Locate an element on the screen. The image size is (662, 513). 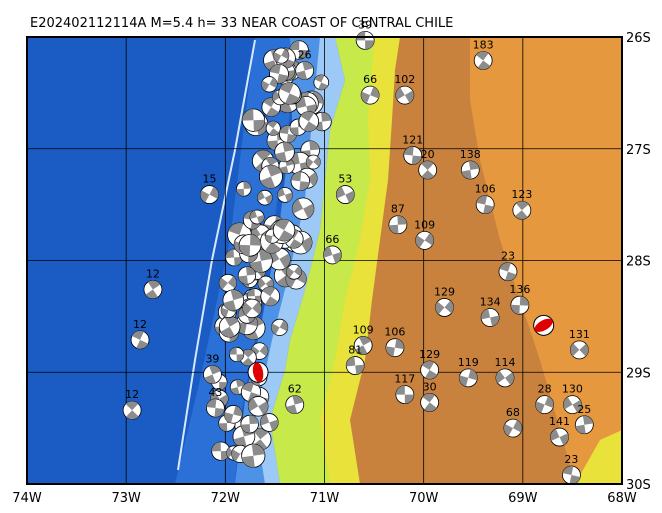
x-tick-label: 71W is located at coordinates (325, 498).